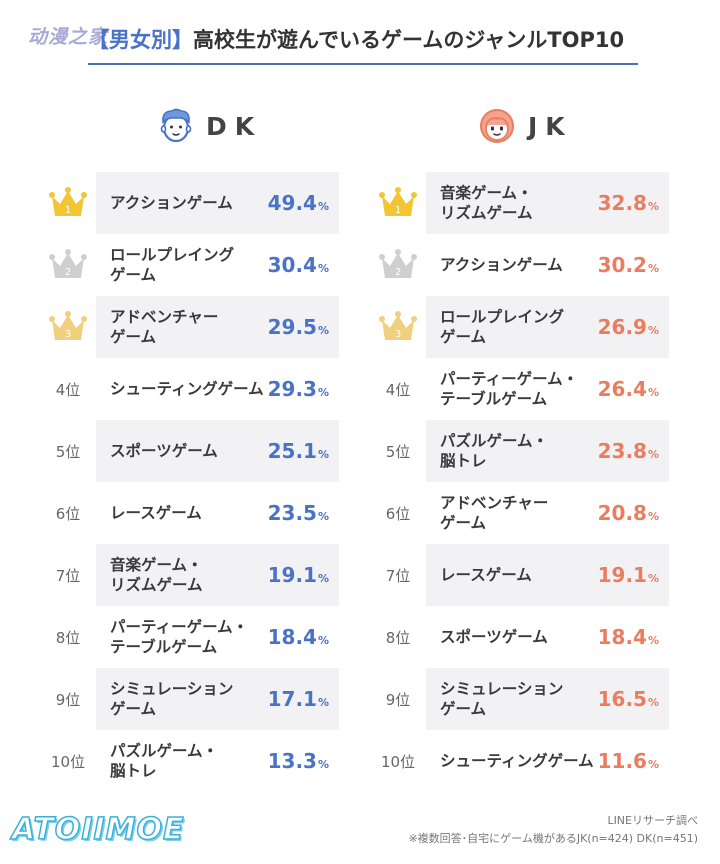  Describe the element at coordinates (164, 451) in the screenshot. I see `genre-label: スポーツゲーム` at that location.